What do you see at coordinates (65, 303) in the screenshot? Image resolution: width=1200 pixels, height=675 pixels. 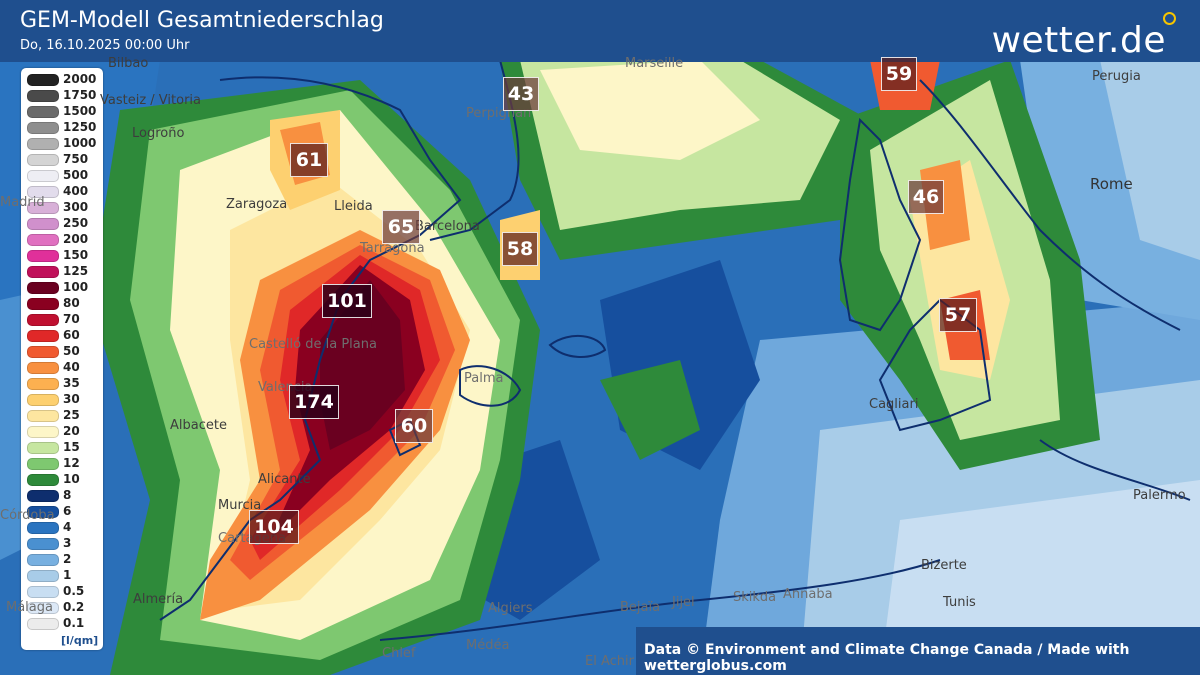 I see `legend-row: 80` at bounding box center [65, 303].